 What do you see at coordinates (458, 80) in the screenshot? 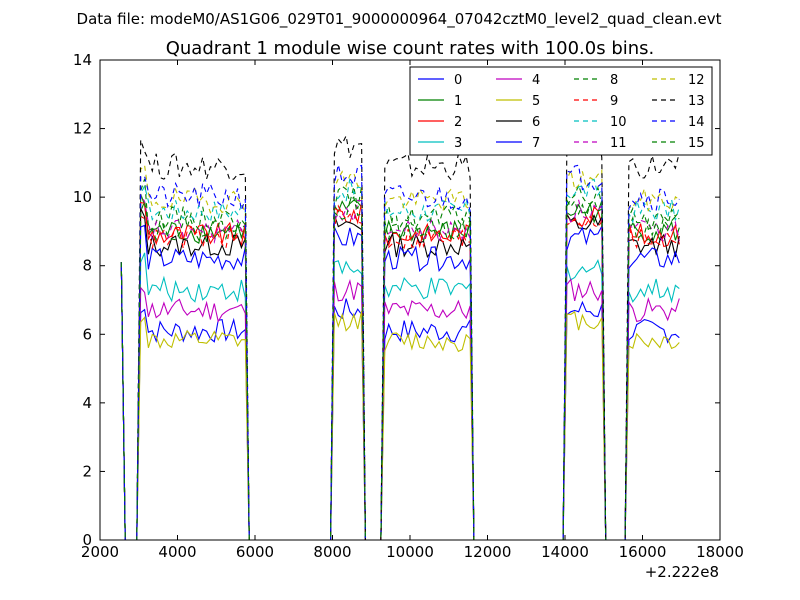
I see `legend-label: 0` at bounding box center [458, 80].